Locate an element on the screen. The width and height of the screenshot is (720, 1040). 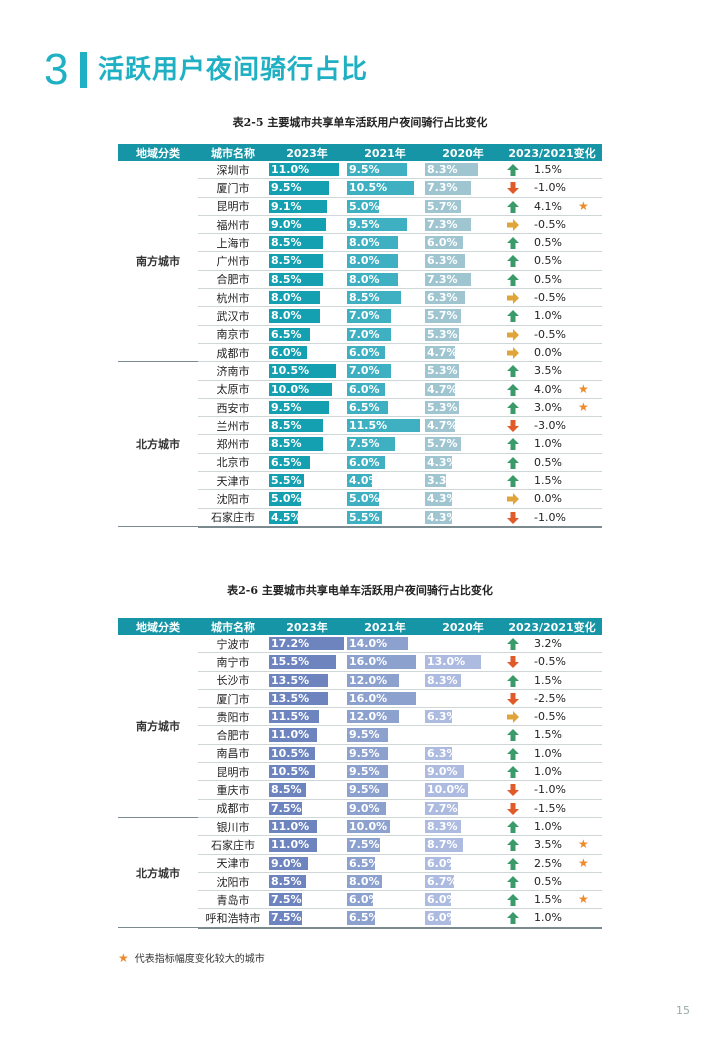
city-name: 合肥市 is located at coordinates (233, 735).